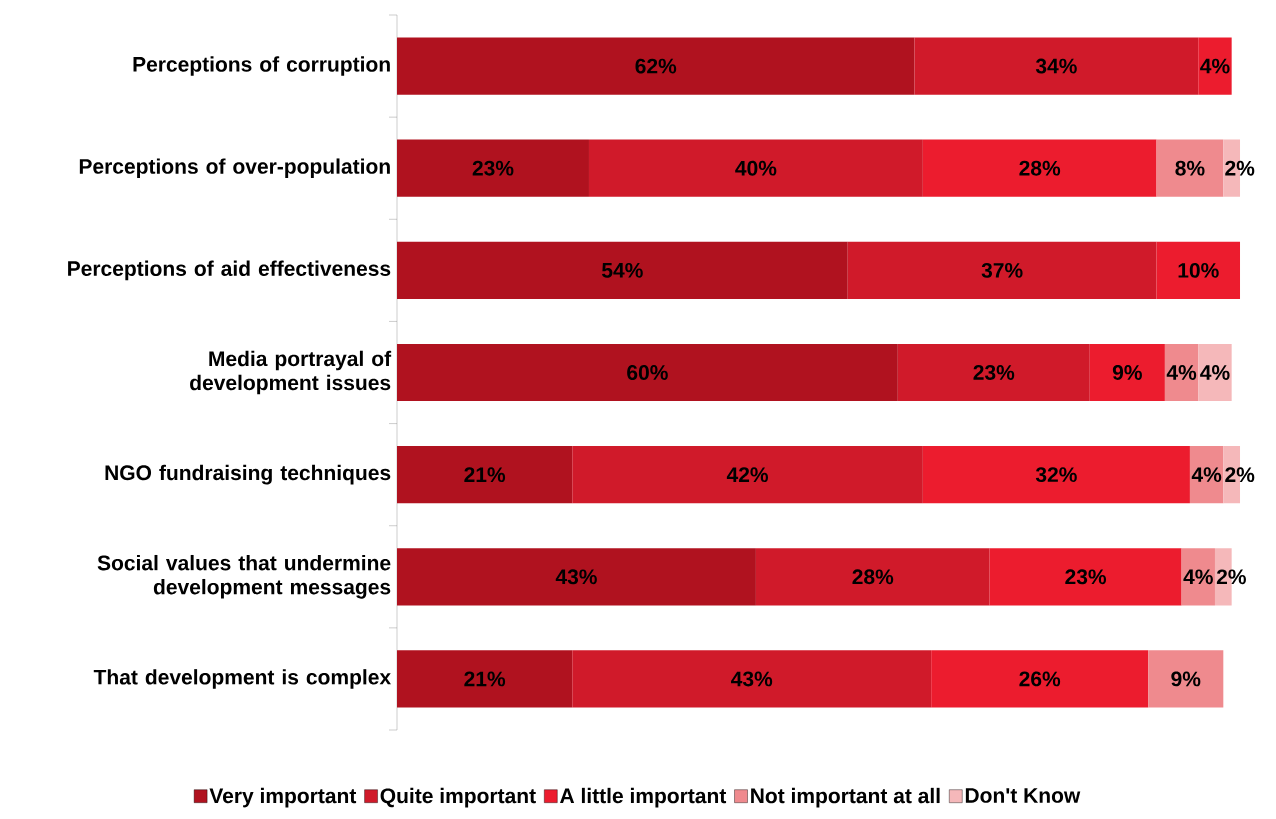 The image size is (1276, 819). What do you see at coordinates (1023, 795) in the screenshot?
I see `legend-label: Don't Know` at bounding box center [1023, 795].